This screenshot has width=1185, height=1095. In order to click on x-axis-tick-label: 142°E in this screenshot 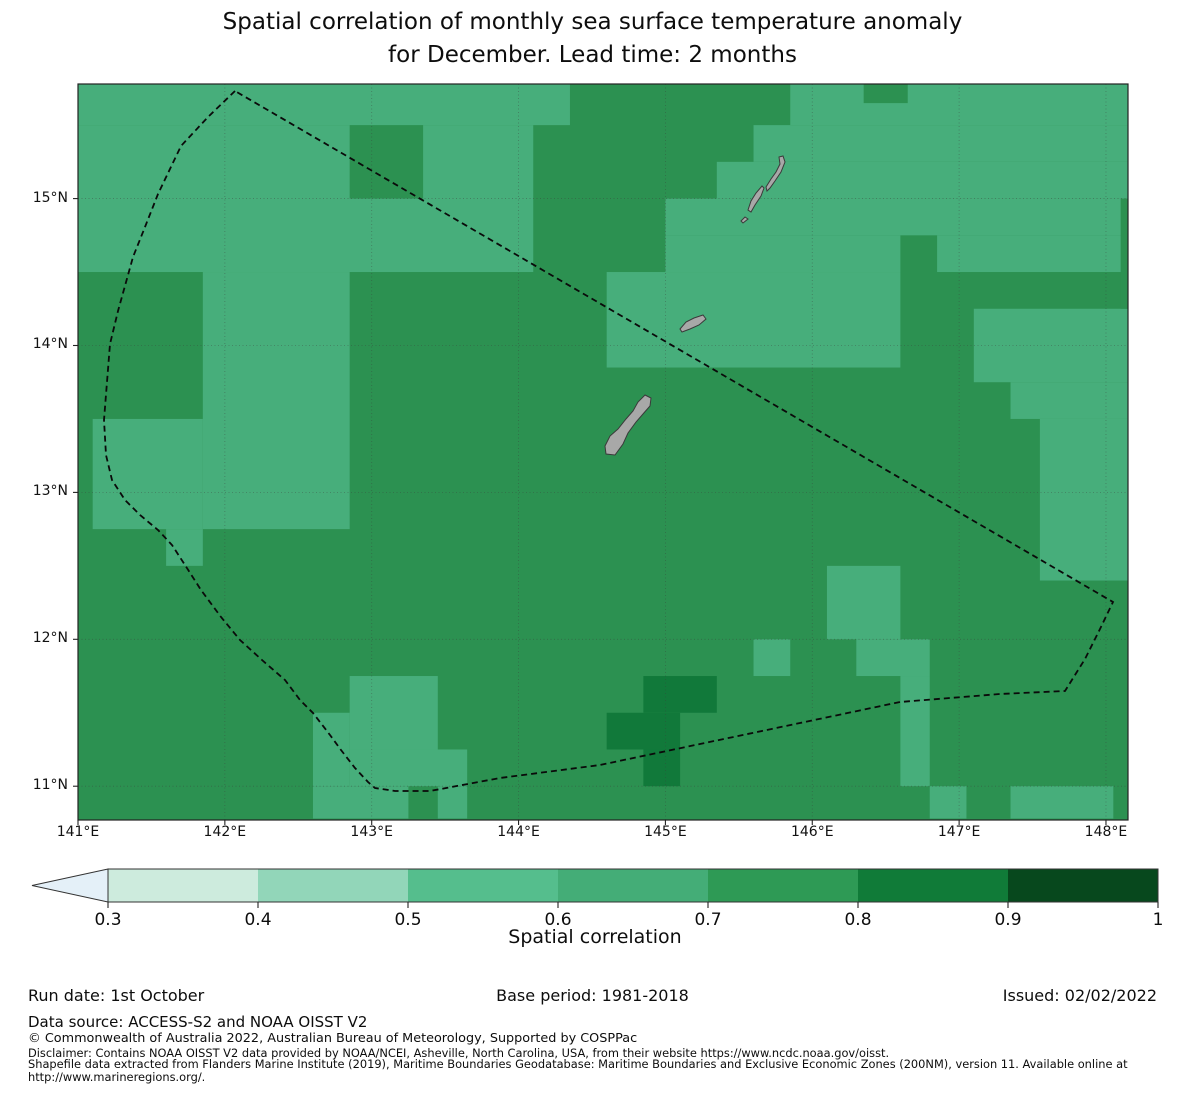, I will do `click(225, 832)`.